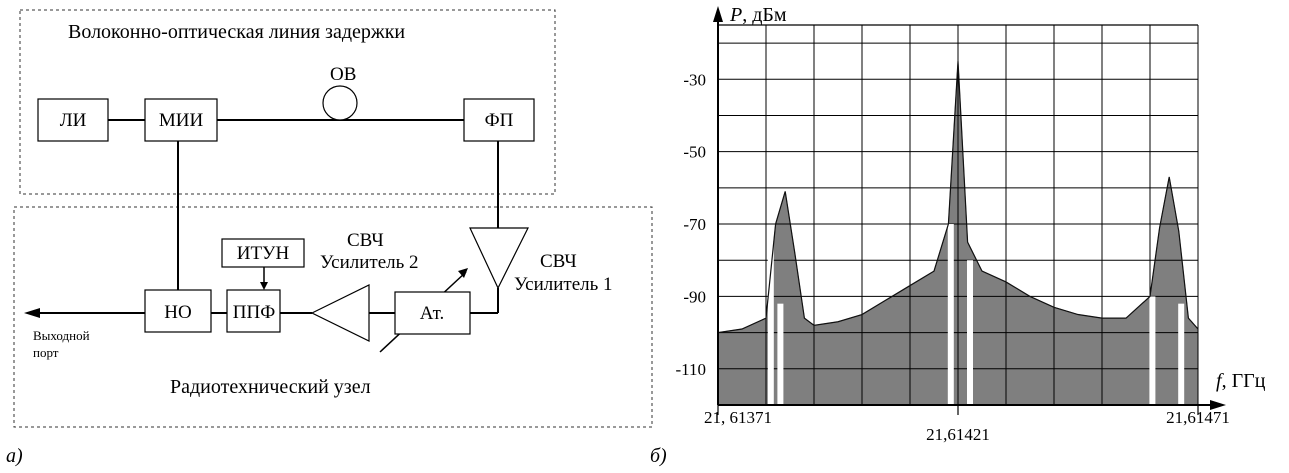  I want to click on output-port-label-line1: Выходной, so click(61, 335).